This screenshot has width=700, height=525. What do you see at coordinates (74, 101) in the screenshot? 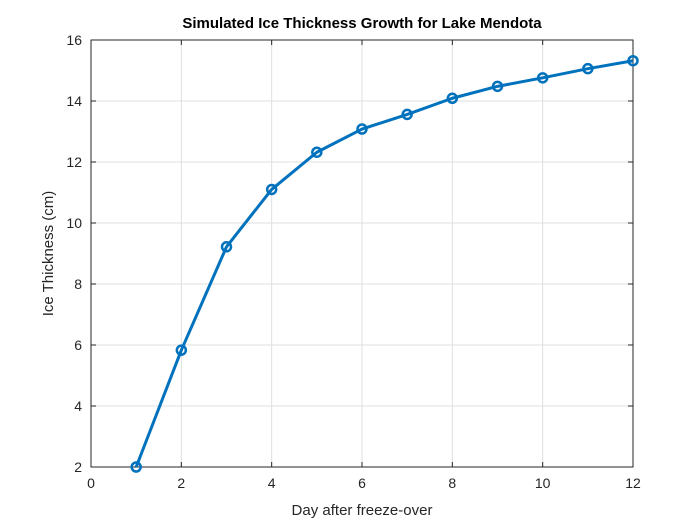
I see `y-tick-label: 14` at bounding box center [74, 101].